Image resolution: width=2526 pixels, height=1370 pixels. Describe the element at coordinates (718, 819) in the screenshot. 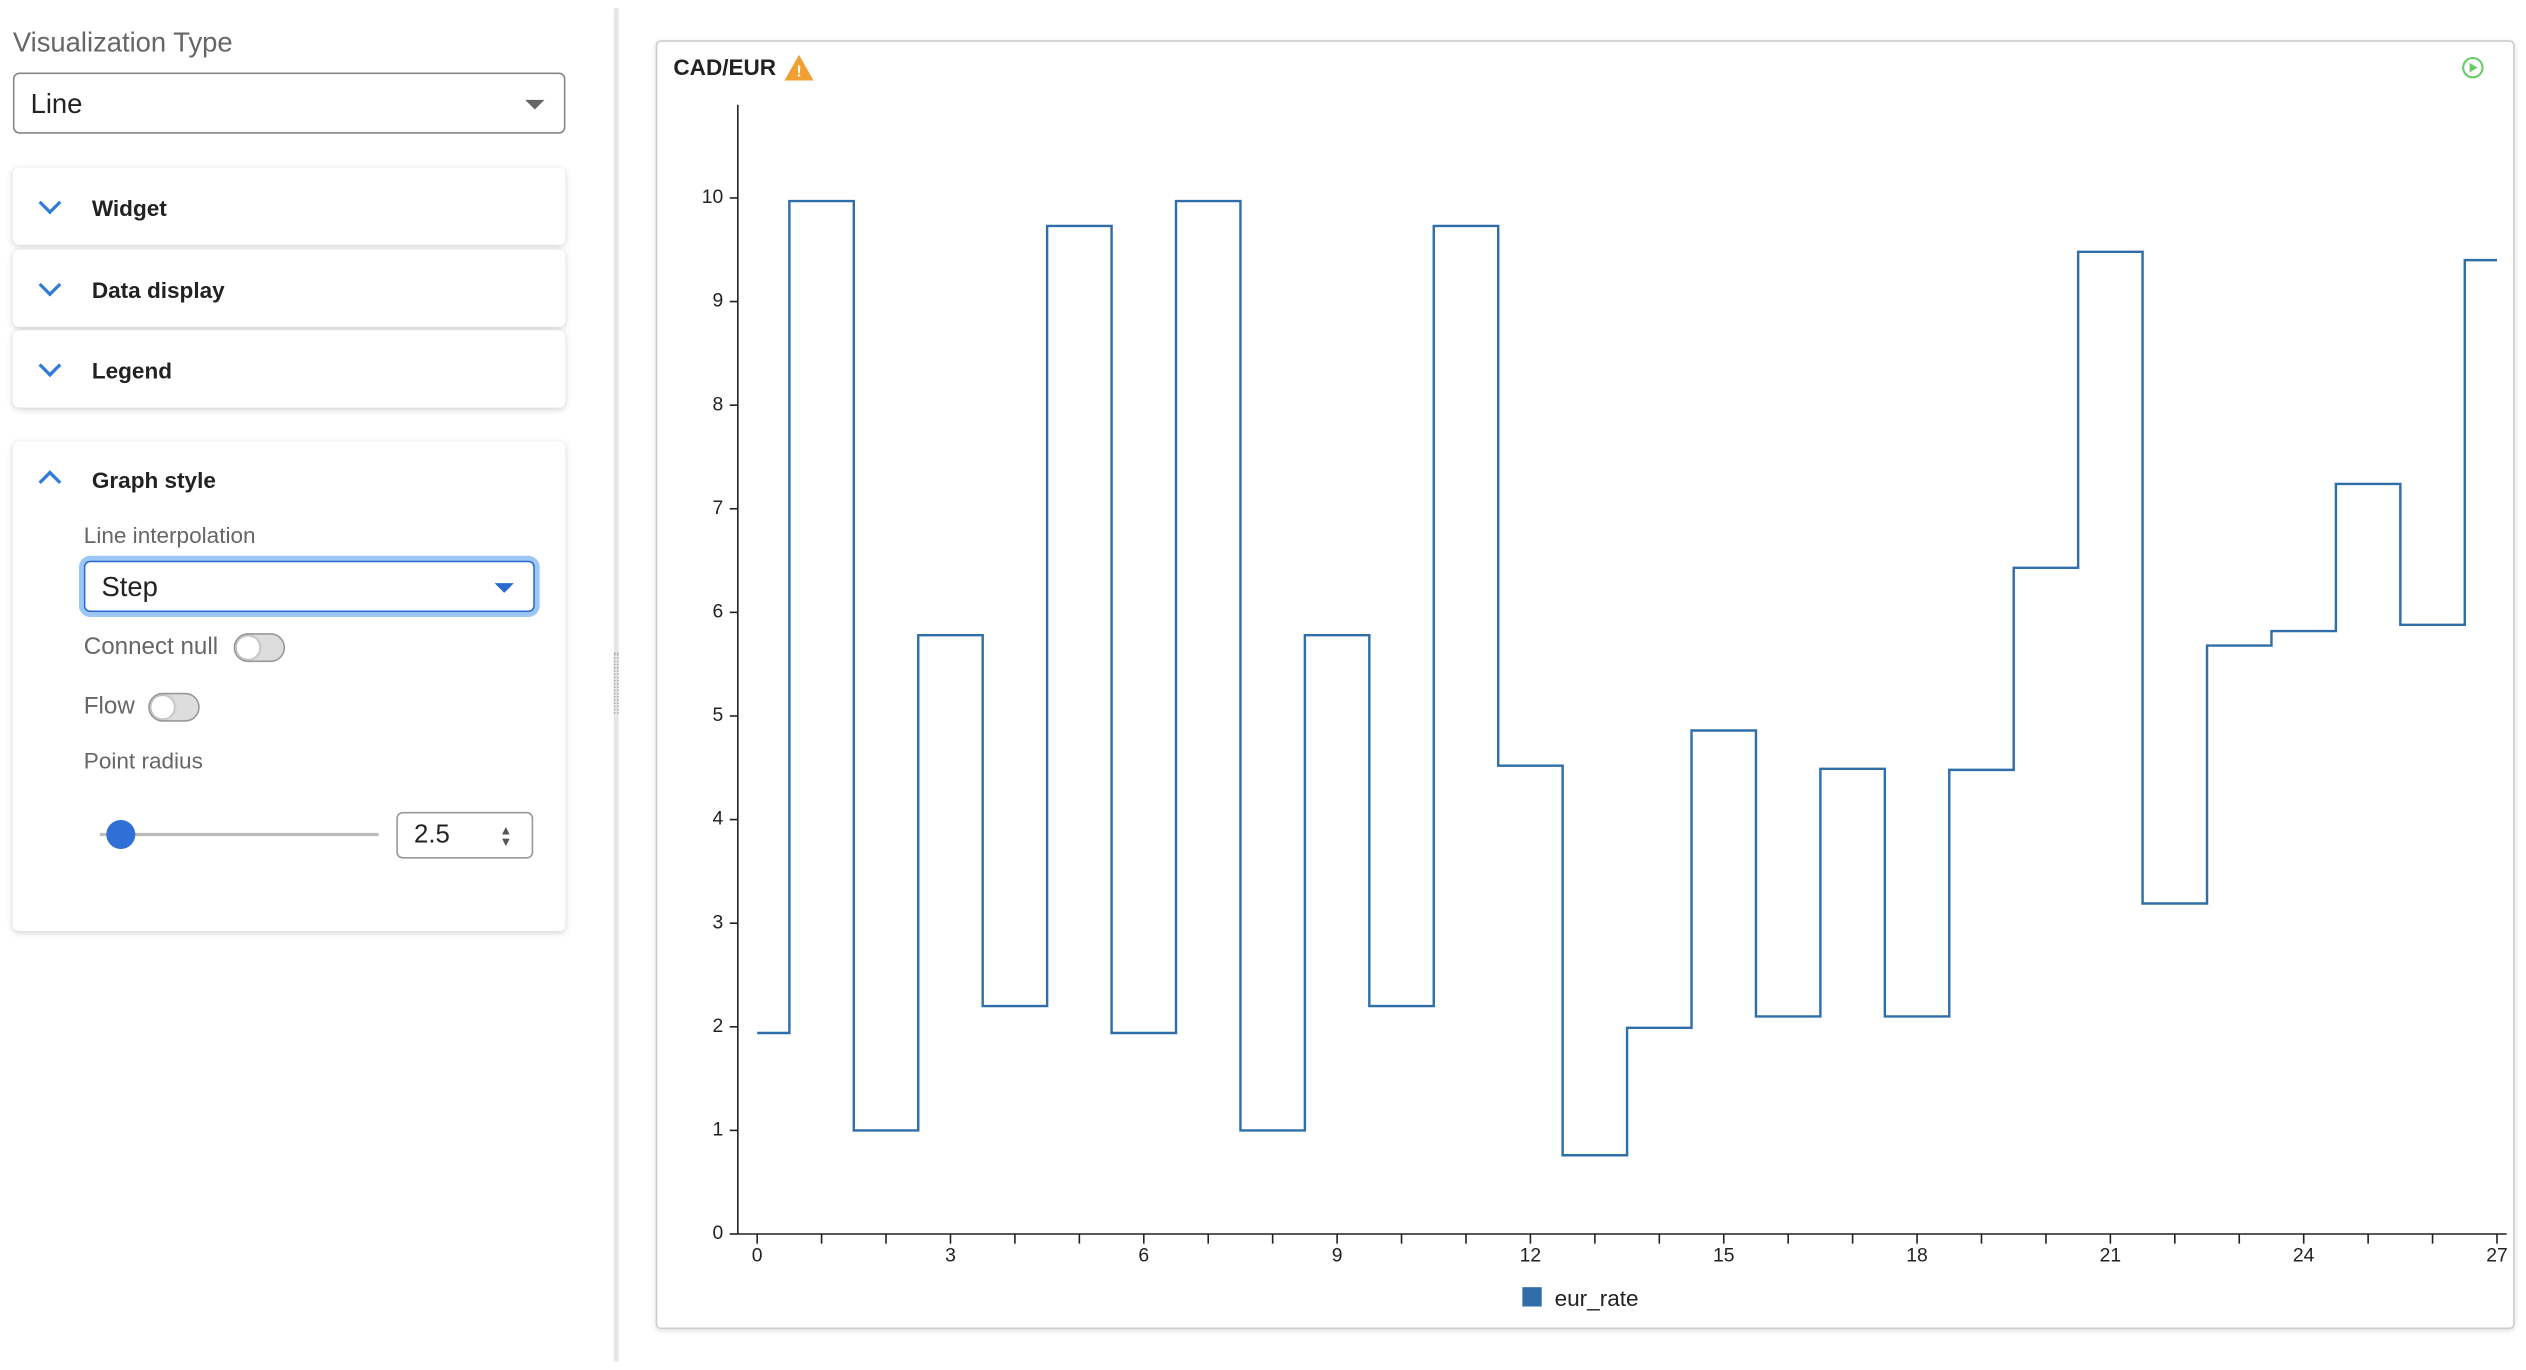

I see `y-tick-label: 4` at that location.